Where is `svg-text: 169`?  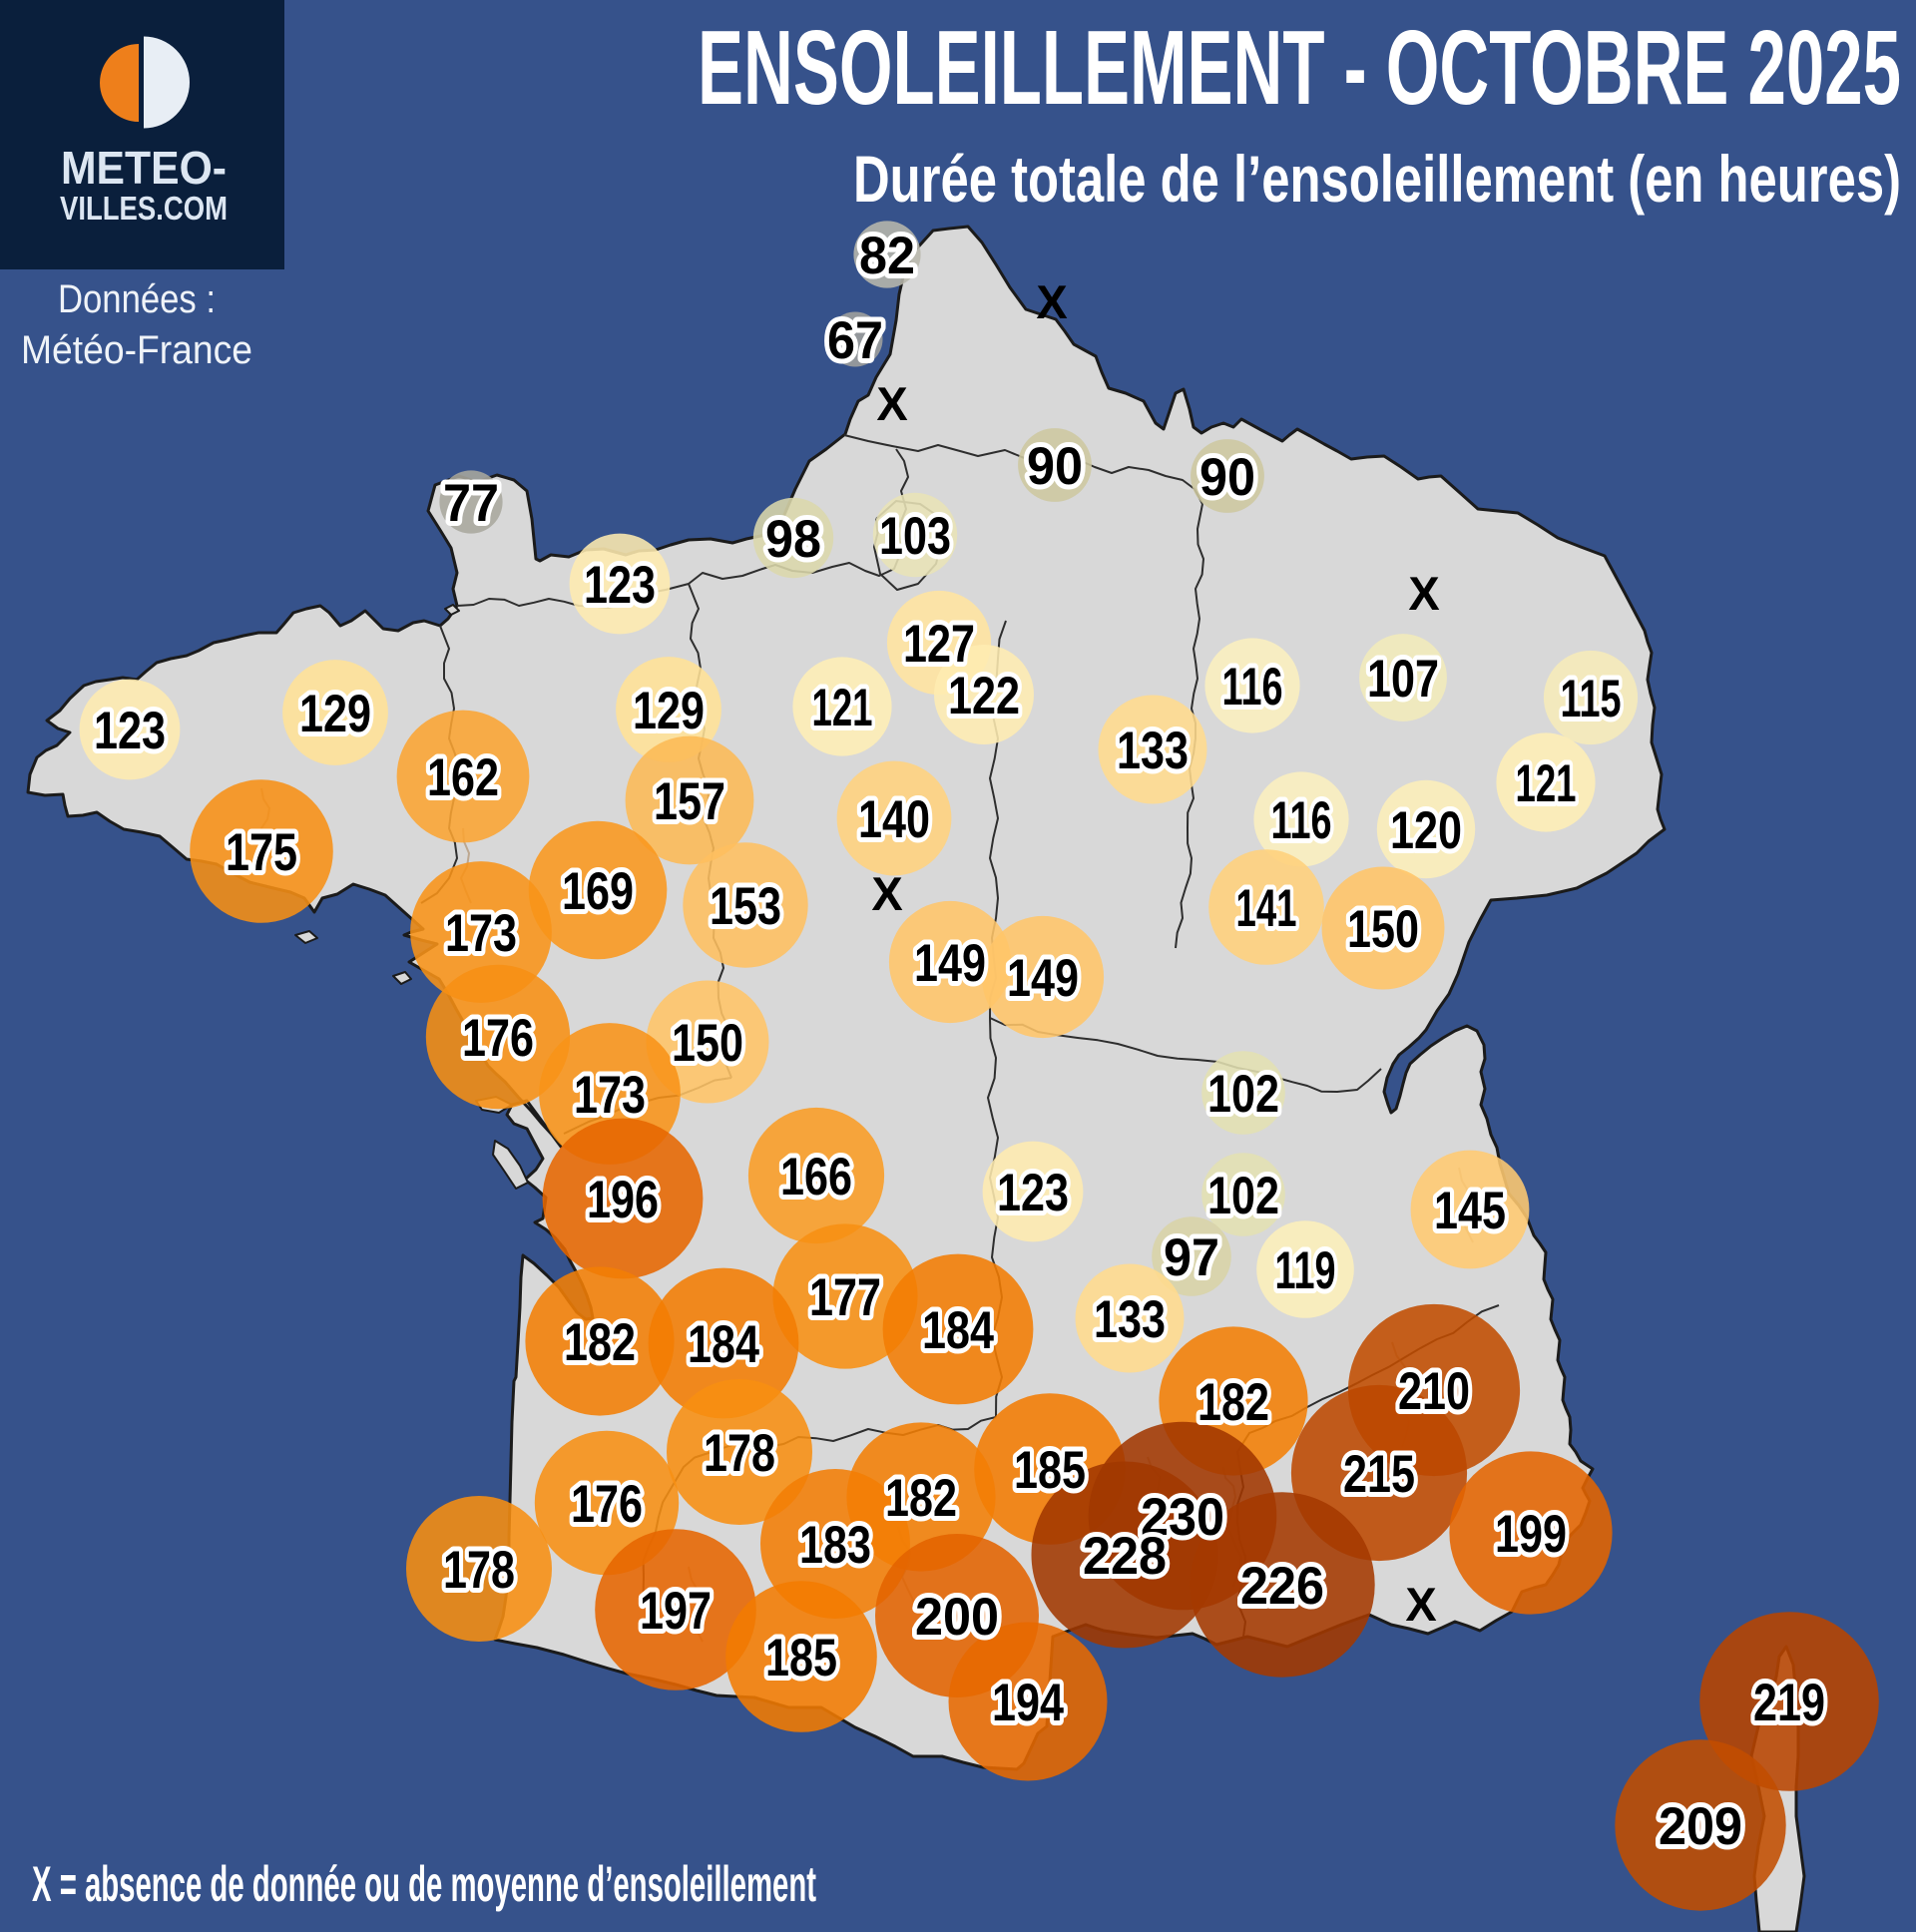 svg-text: 169 is located at coordinates (598, 891).